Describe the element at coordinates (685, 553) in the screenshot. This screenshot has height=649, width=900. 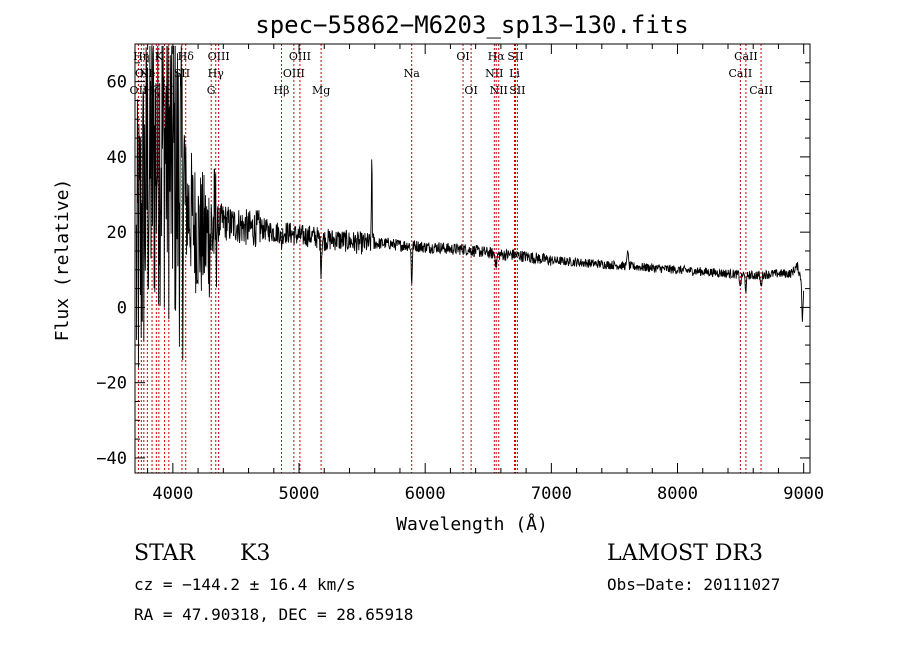
I see `survey-name: LAMOST DR3` at that location.